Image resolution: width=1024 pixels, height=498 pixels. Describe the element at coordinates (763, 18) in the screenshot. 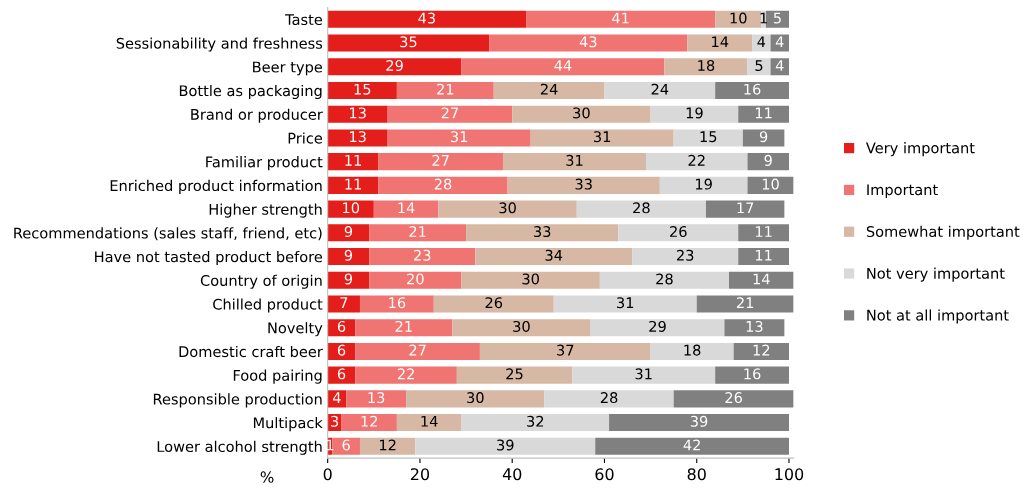

I see `data-label: 1` at that location.